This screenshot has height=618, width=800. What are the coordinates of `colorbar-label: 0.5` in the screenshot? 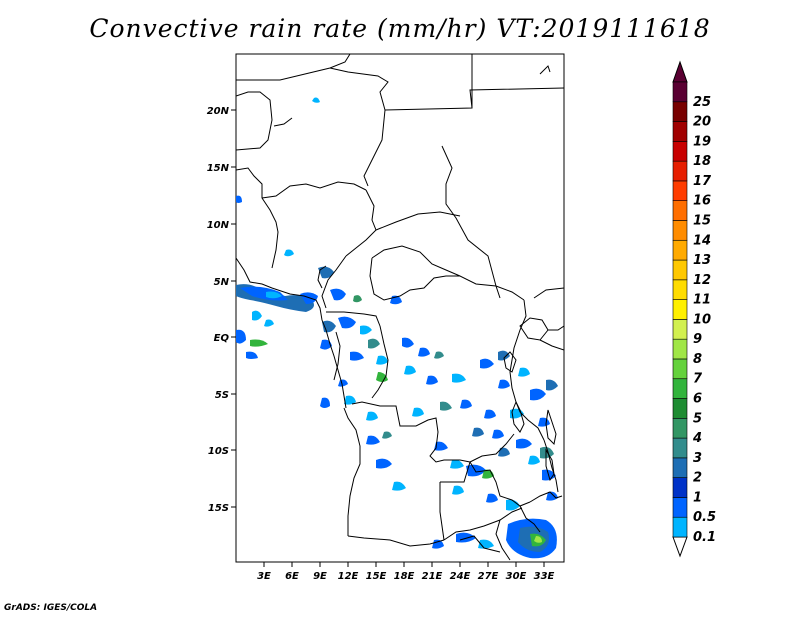 It's located at (704, 517).